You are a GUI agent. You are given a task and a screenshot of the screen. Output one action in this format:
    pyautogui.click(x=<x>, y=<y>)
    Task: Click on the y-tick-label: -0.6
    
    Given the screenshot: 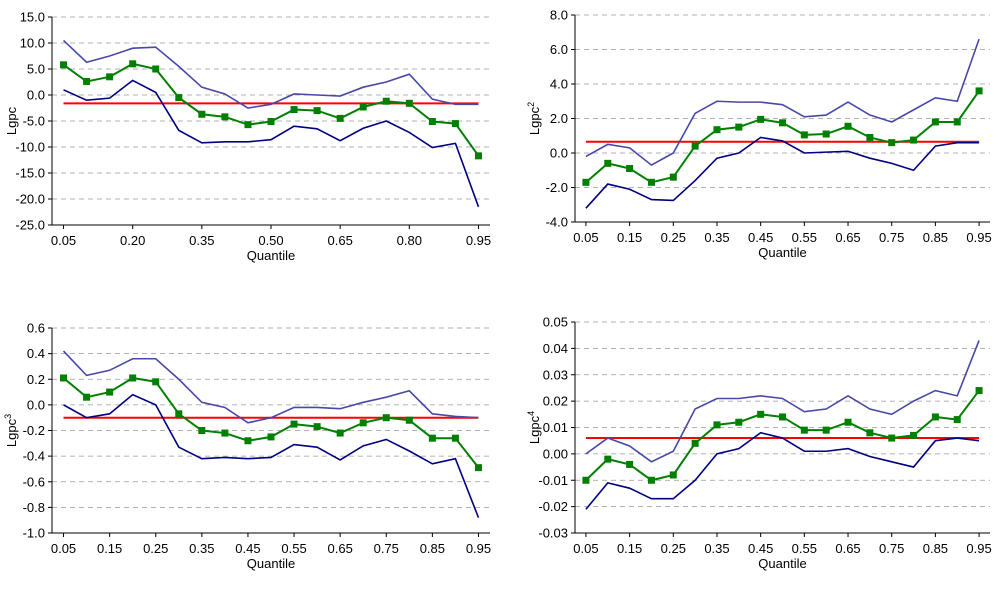 What is the action you would take?
    pyautogui.click(x=34, y=481)
    